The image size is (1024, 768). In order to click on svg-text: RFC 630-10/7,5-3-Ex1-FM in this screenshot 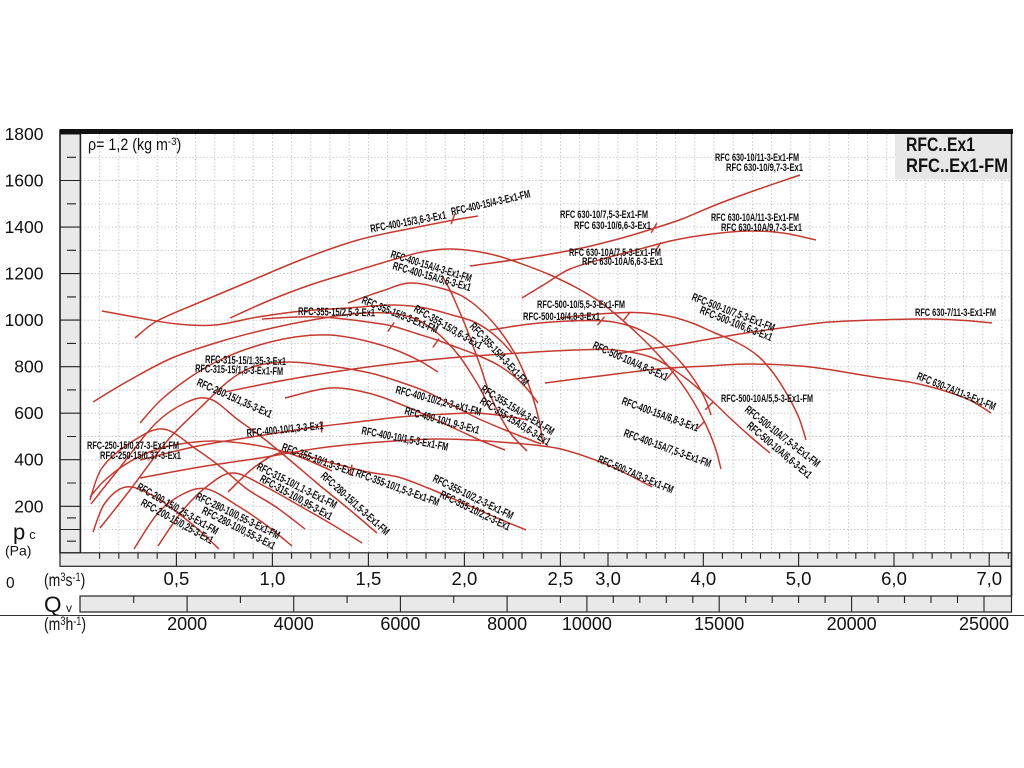, I will do `click(604, 215)`.